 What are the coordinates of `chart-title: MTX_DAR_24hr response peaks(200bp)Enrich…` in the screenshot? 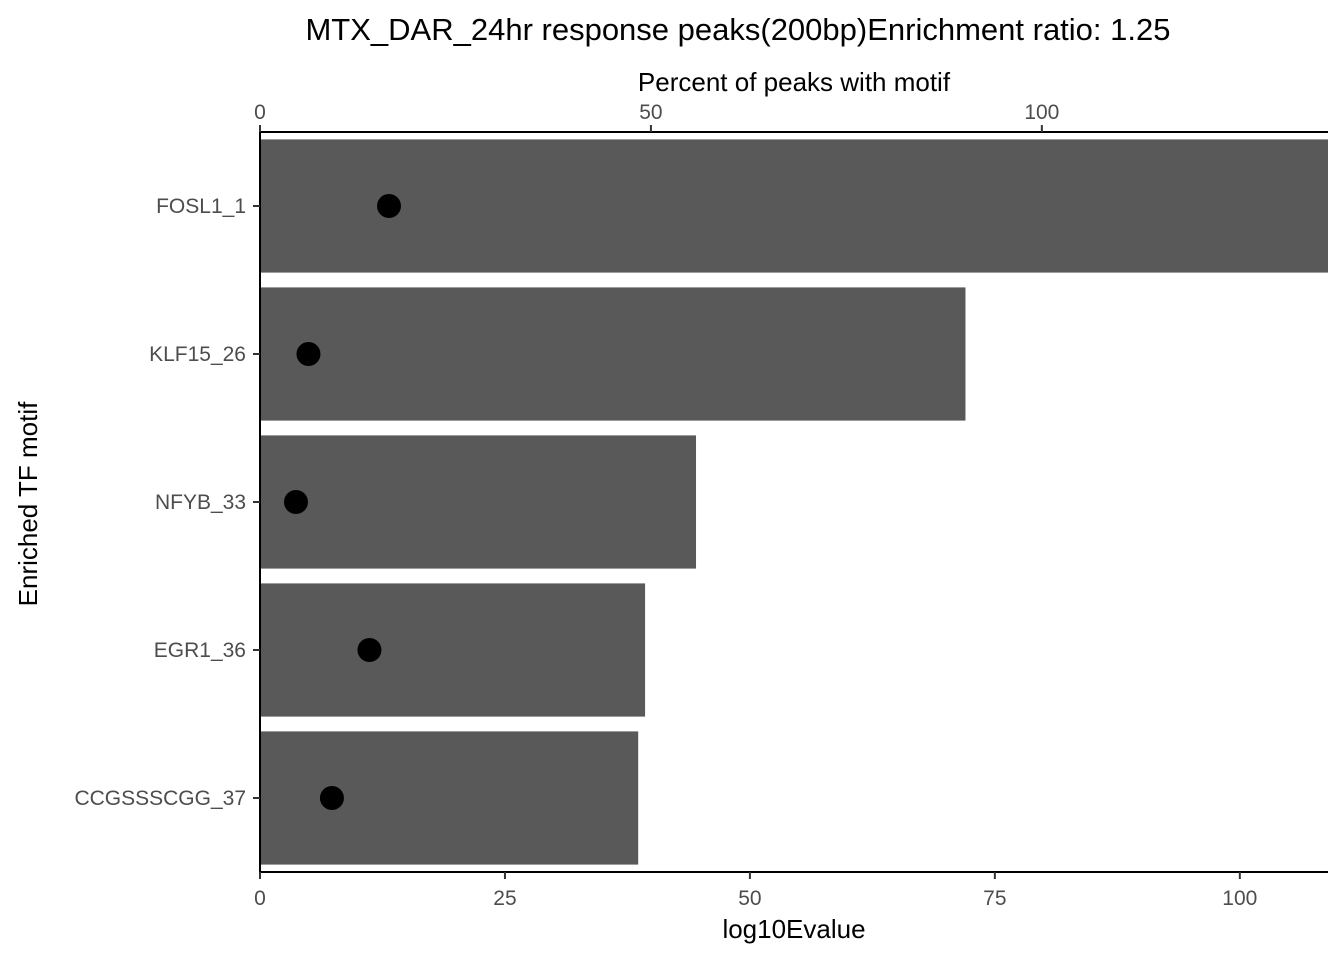 It's located at (737, 29).